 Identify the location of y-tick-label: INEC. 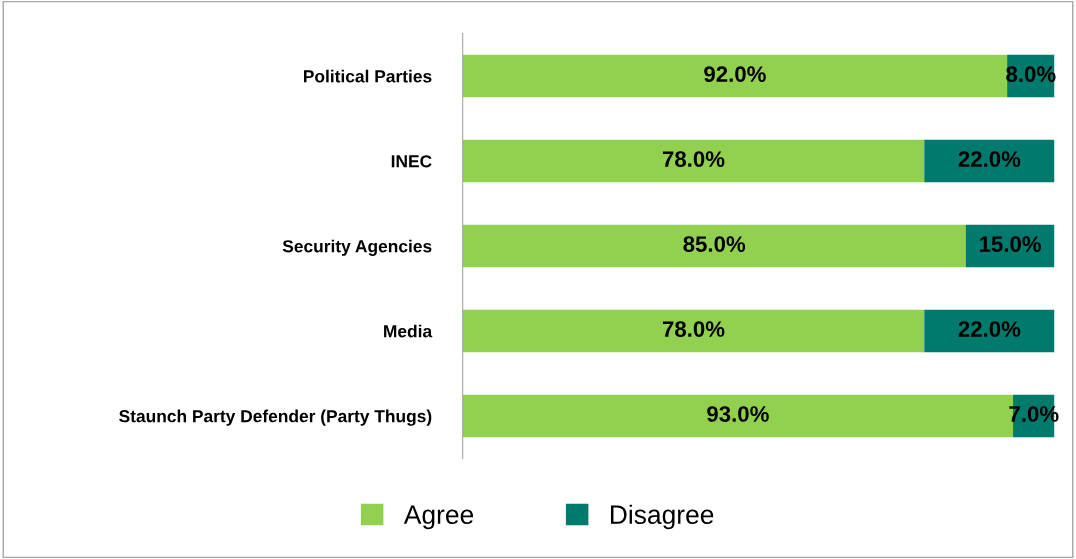
(411, 161).